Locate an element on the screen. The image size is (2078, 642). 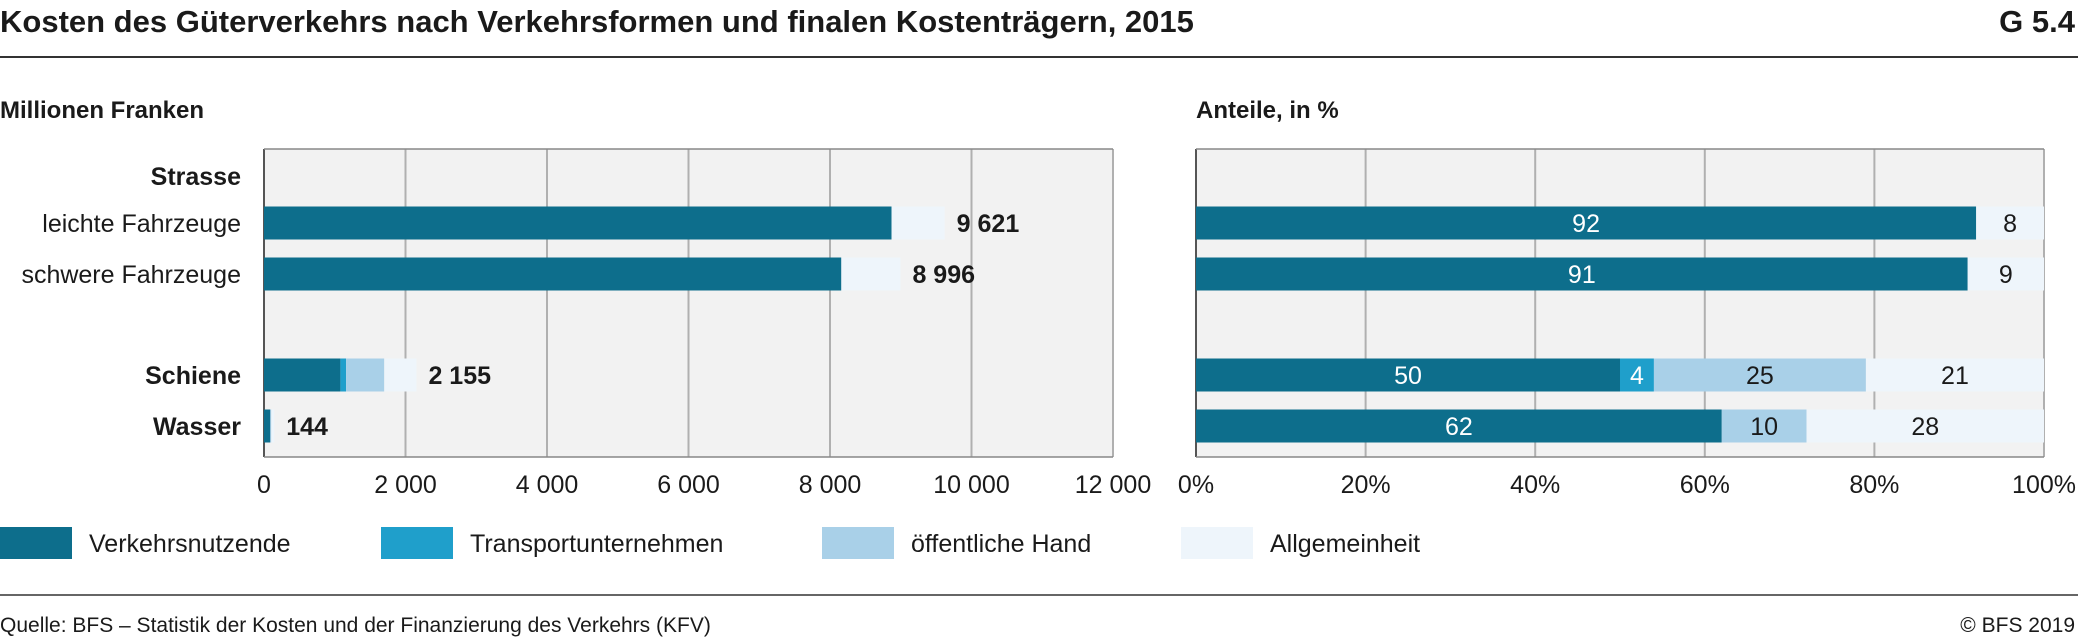
left-tick-label: 6 000 is located at coordinates (688, 485).